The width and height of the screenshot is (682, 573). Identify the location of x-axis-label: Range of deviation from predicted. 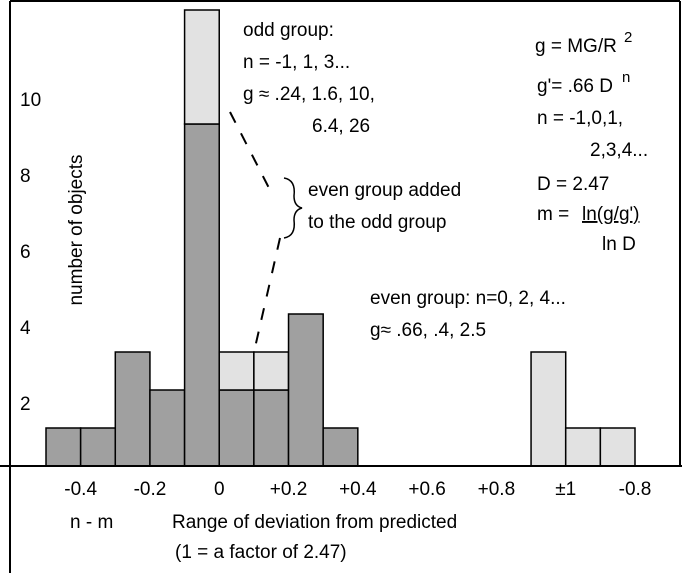
(314, 522).